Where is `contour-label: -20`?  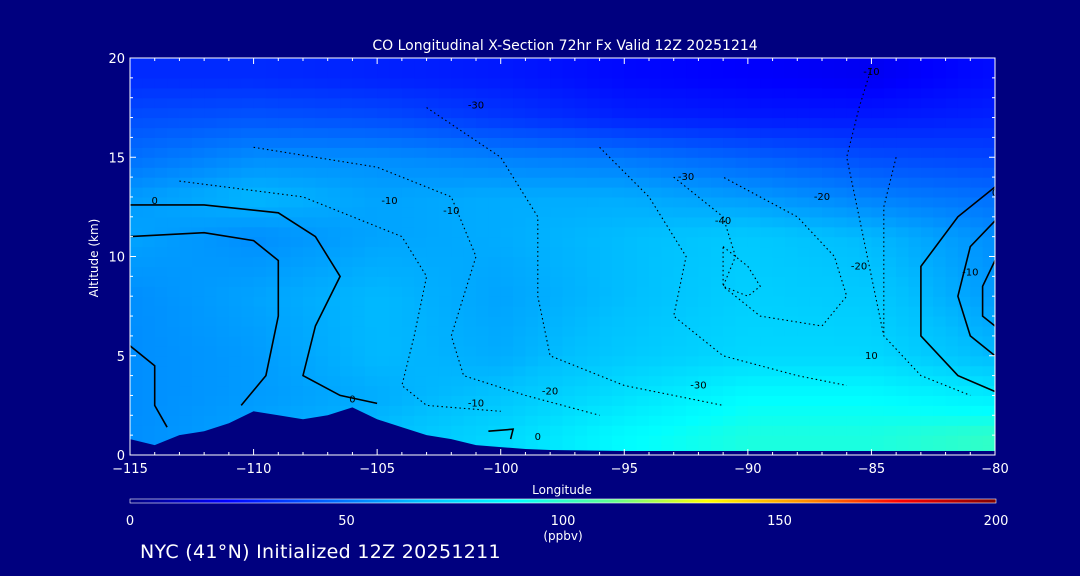 contour-label: -20 is located at coordinates (550, 392).